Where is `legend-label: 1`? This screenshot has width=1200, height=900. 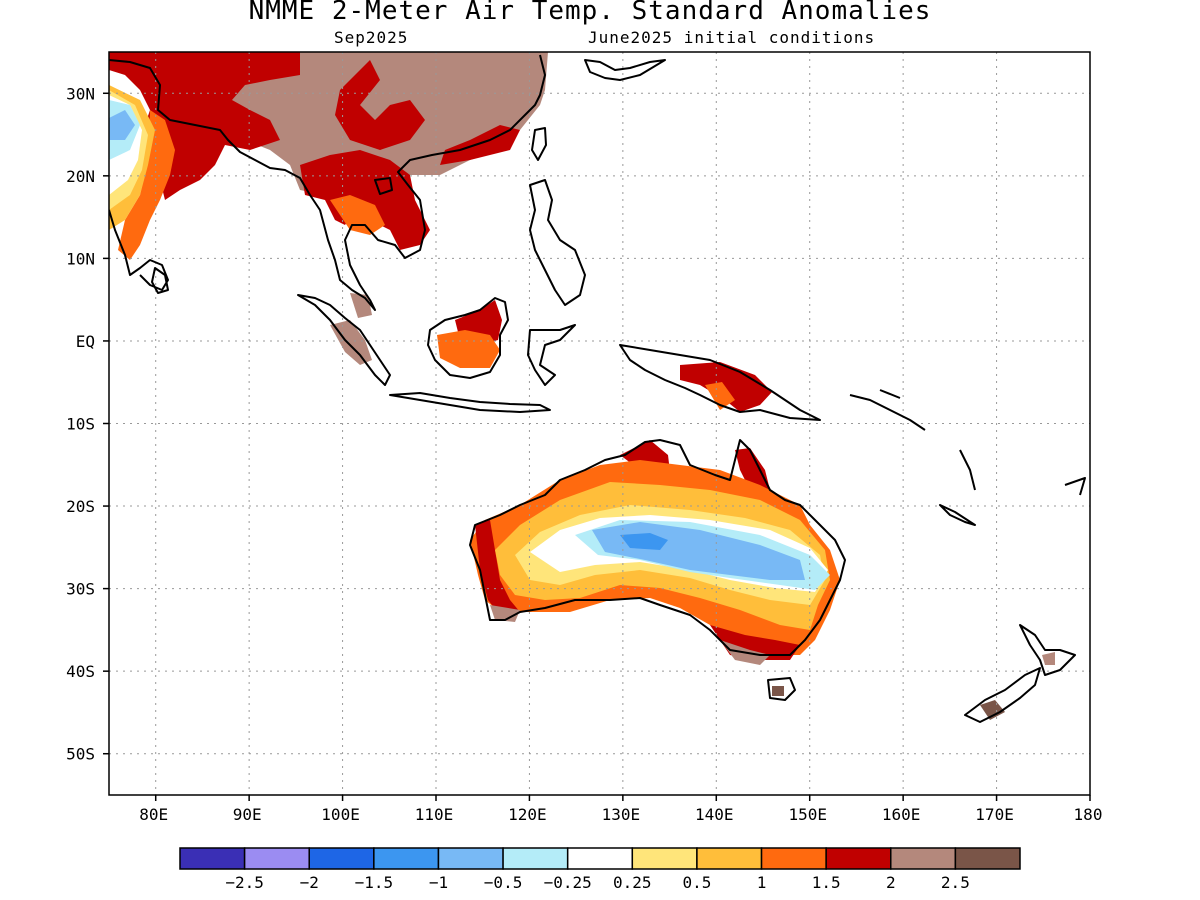
legend-label: 1 is located at coordinates (762, 882).